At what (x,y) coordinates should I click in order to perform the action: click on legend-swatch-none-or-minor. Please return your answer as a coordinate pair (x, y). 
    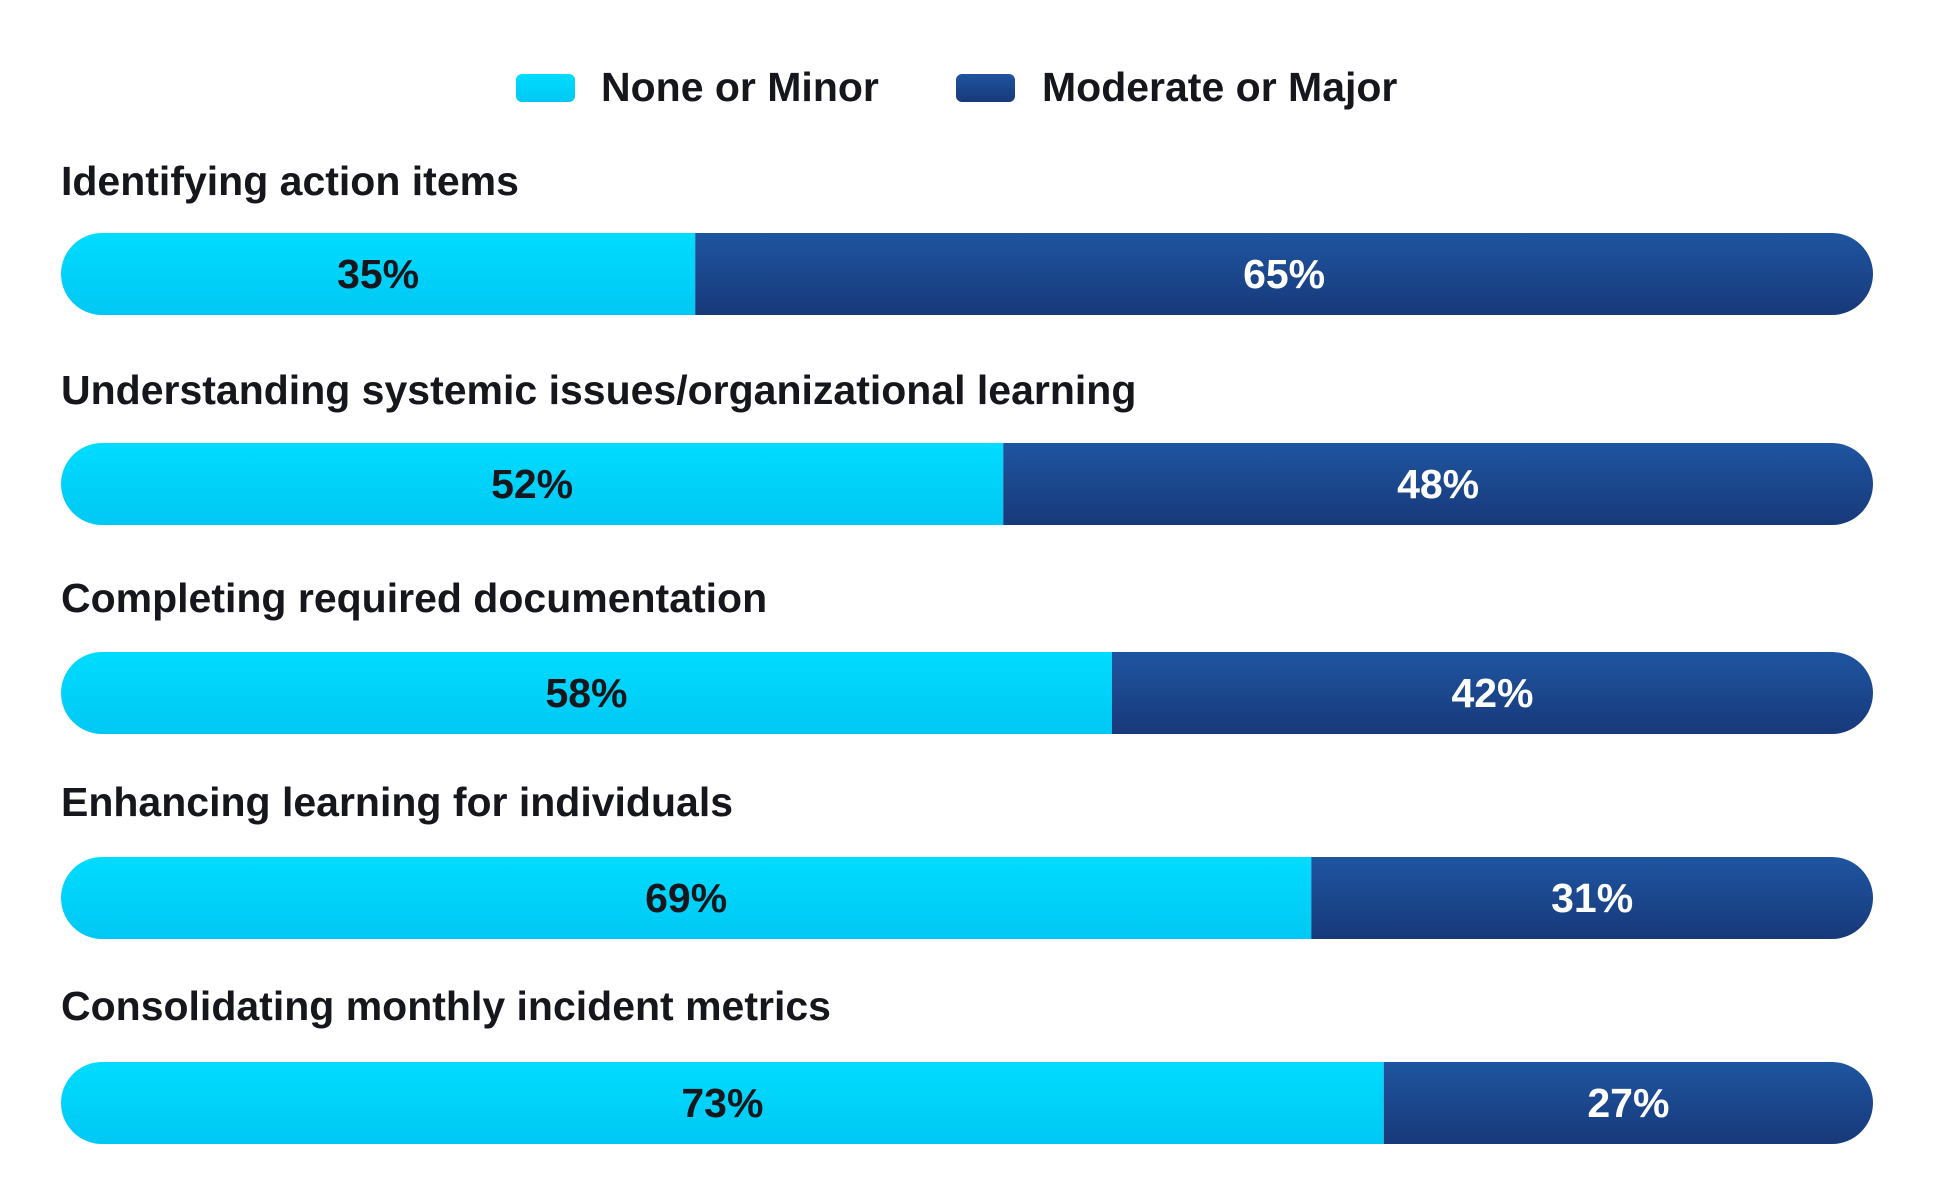
    Looking at the image, I should click on (545, 88).